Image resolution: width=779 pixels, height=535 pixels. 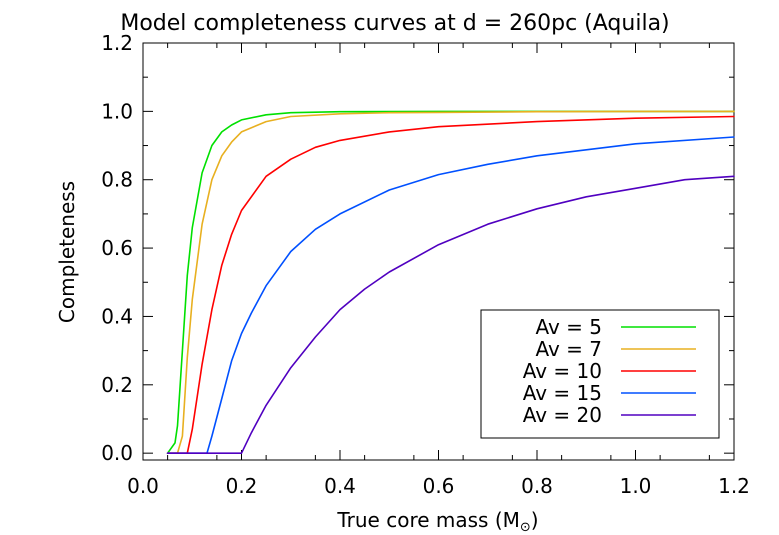 I want to click on legend-label-av-5: Av = 5, so click(x=568, y=327).